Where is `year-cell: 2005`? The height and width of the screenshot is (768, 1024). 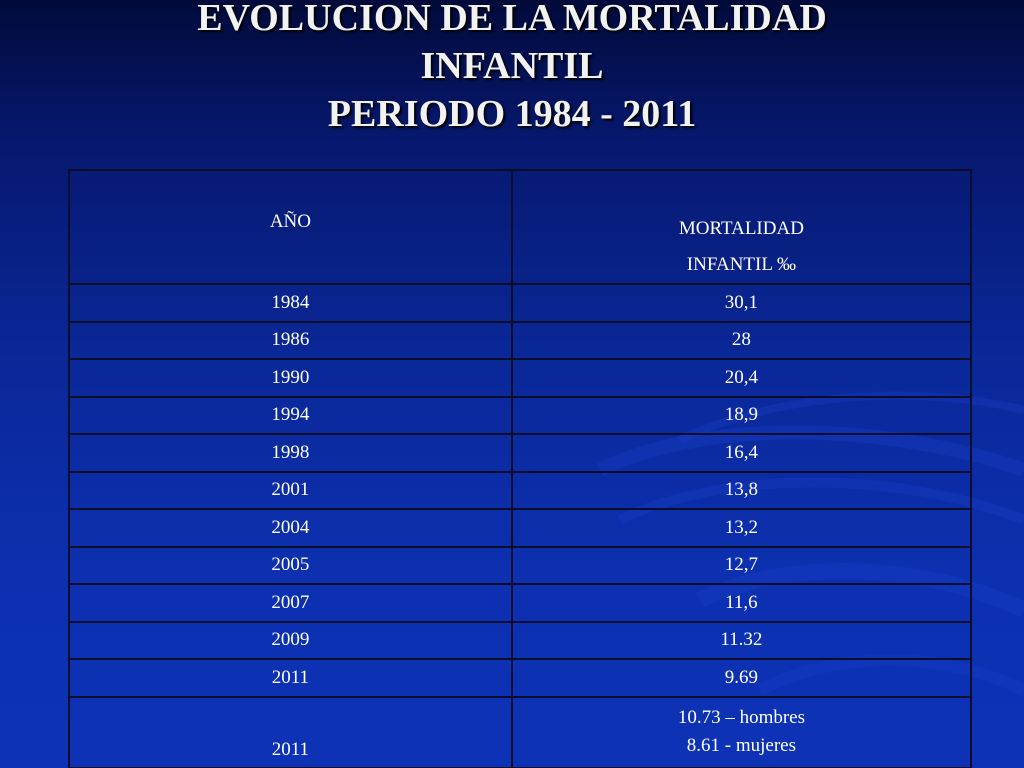 year-cell: 2005 is located at coordinates (290, 565).